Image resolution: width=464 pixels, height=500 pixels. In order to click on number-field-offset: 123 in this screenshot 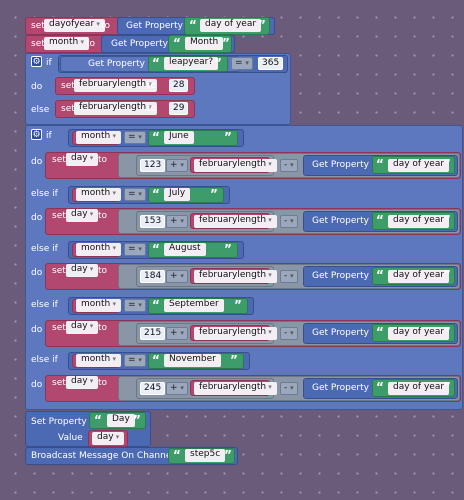, I will do `click(153, 165)`.